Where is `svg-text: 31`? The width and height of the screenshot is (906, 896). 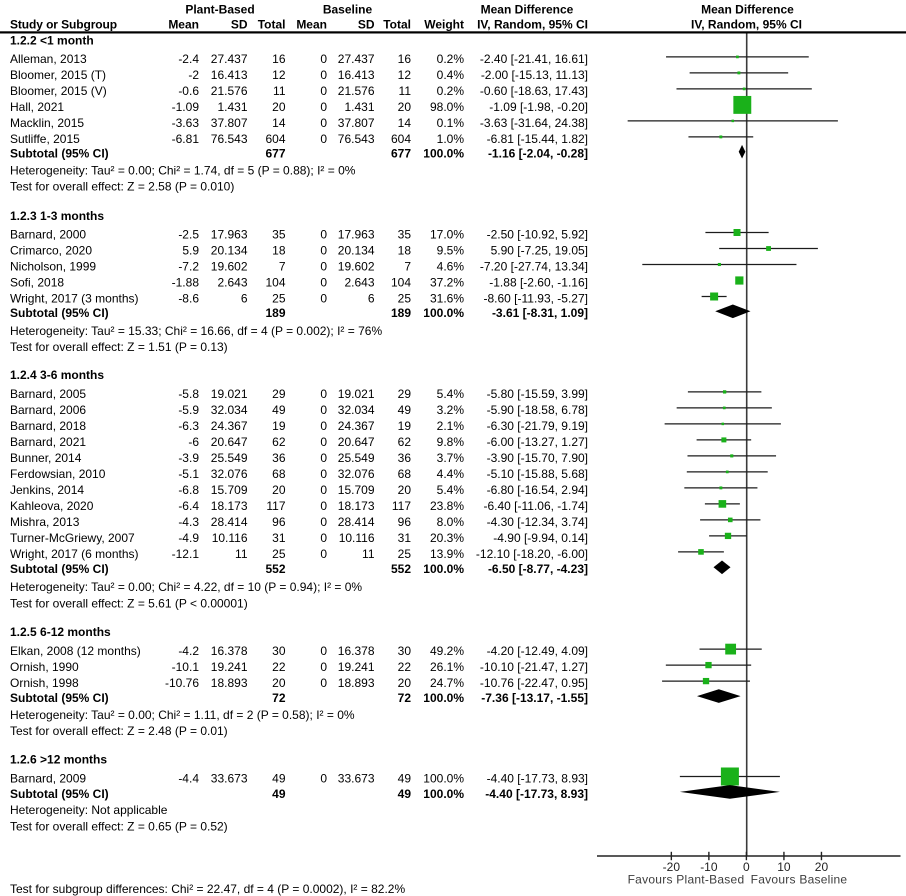
svg-text: 31 is located at coordinates (405, 538).